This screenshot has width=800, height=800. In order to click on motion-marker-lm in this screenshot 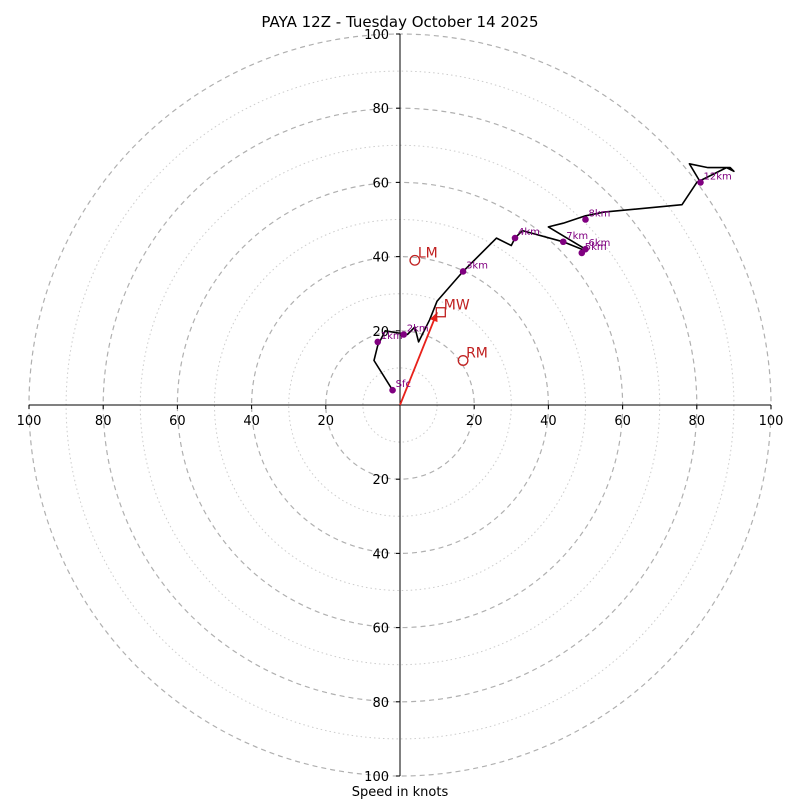, I will do `click(415, 260)`.